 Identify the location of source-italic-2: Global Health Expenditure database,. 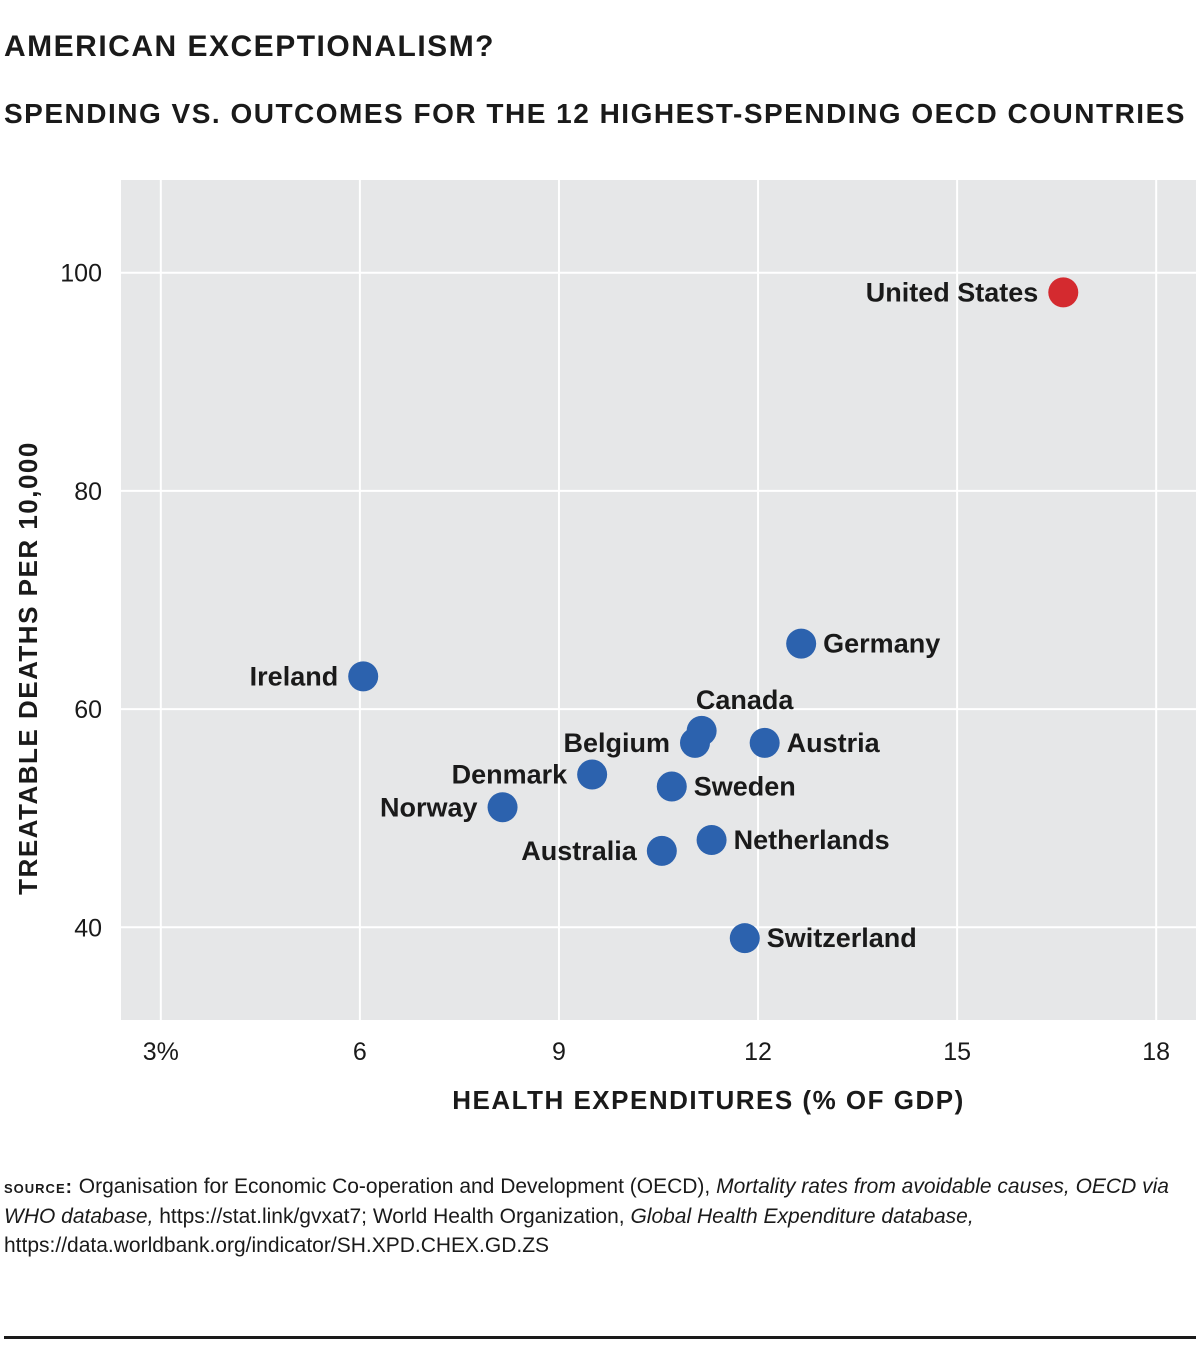
(802, 1216).